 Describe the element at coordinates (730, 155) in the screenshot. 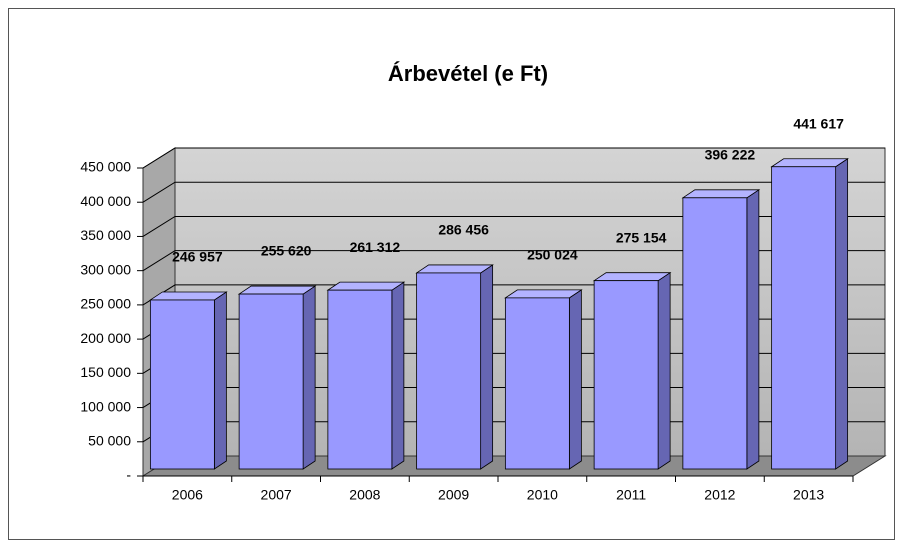

I see `value-label: 396 222` at that location.